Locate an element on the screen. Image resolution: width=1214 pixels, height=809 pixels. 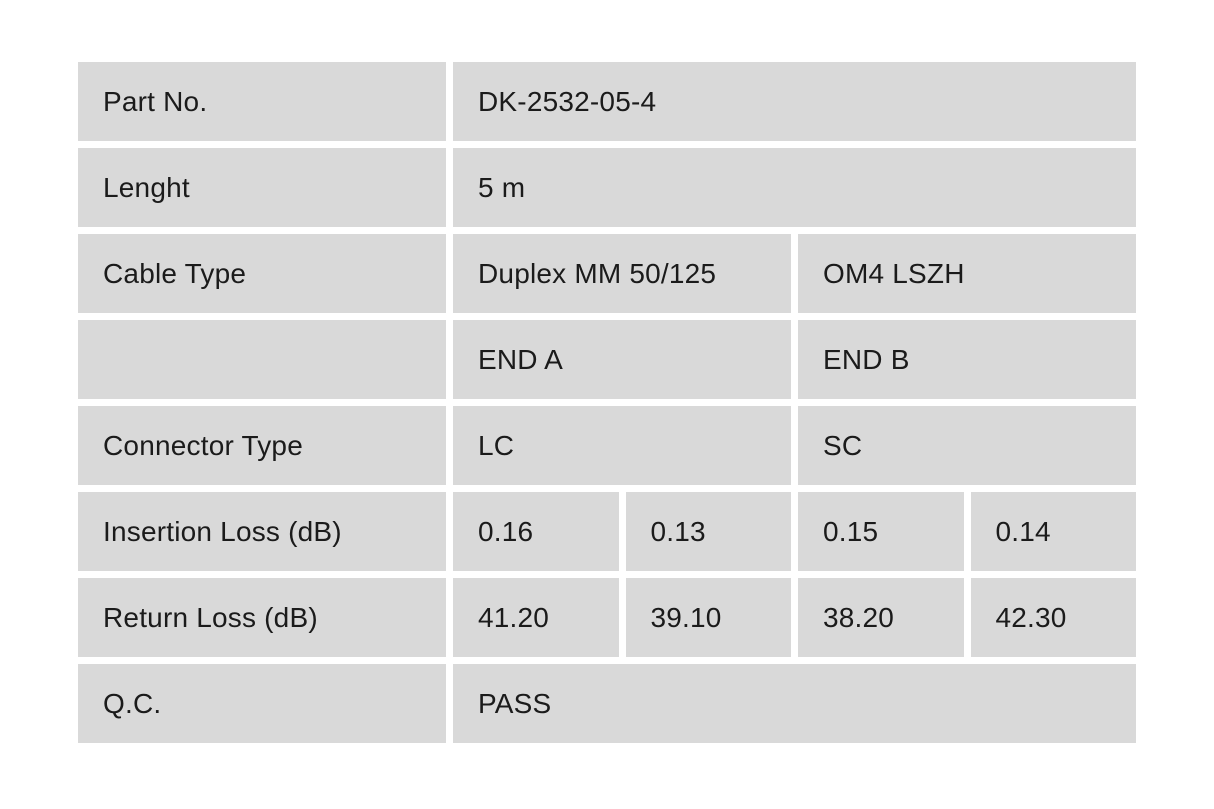
insertion-loss-b2: 0.14 is located at coordinates (1053, 531).